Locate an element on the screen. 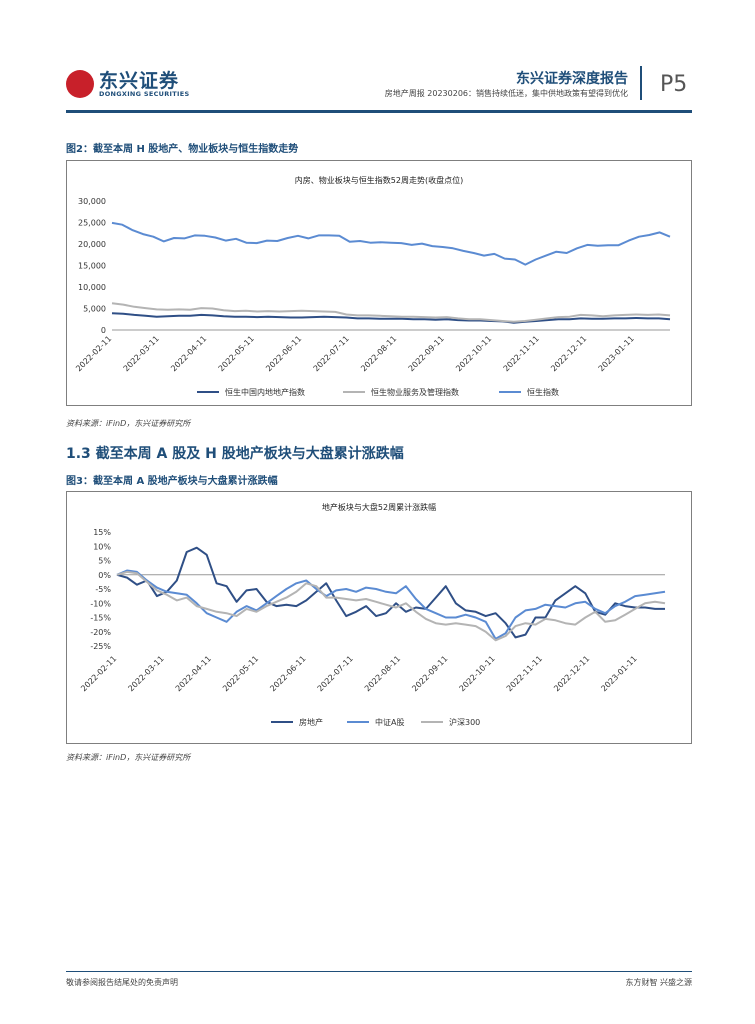  y-tick-label: 0 is located at coordinates (103, 330).